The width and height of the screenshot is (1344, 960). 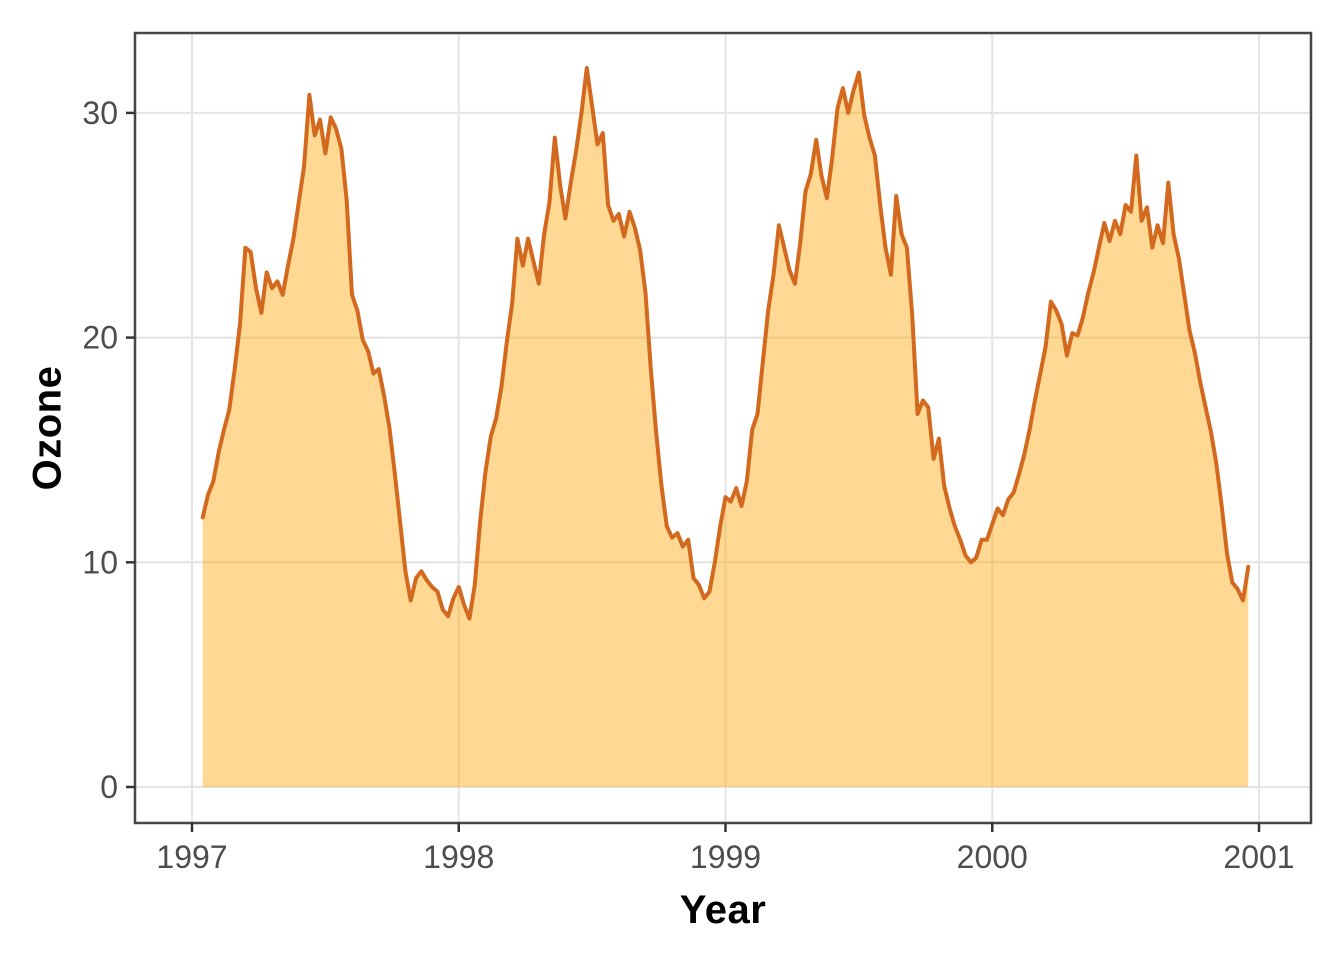 I want to click on y-tick-label: 20, so click(x=100, y=338).